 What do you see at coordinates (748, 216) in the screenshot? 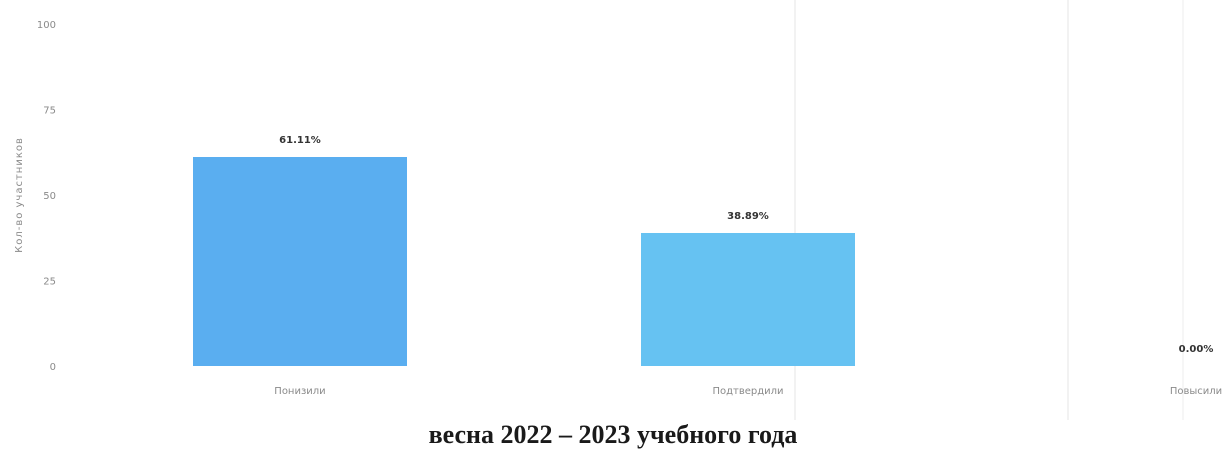
I see `data-label: 38.89%` at bounding box center [748, 216].